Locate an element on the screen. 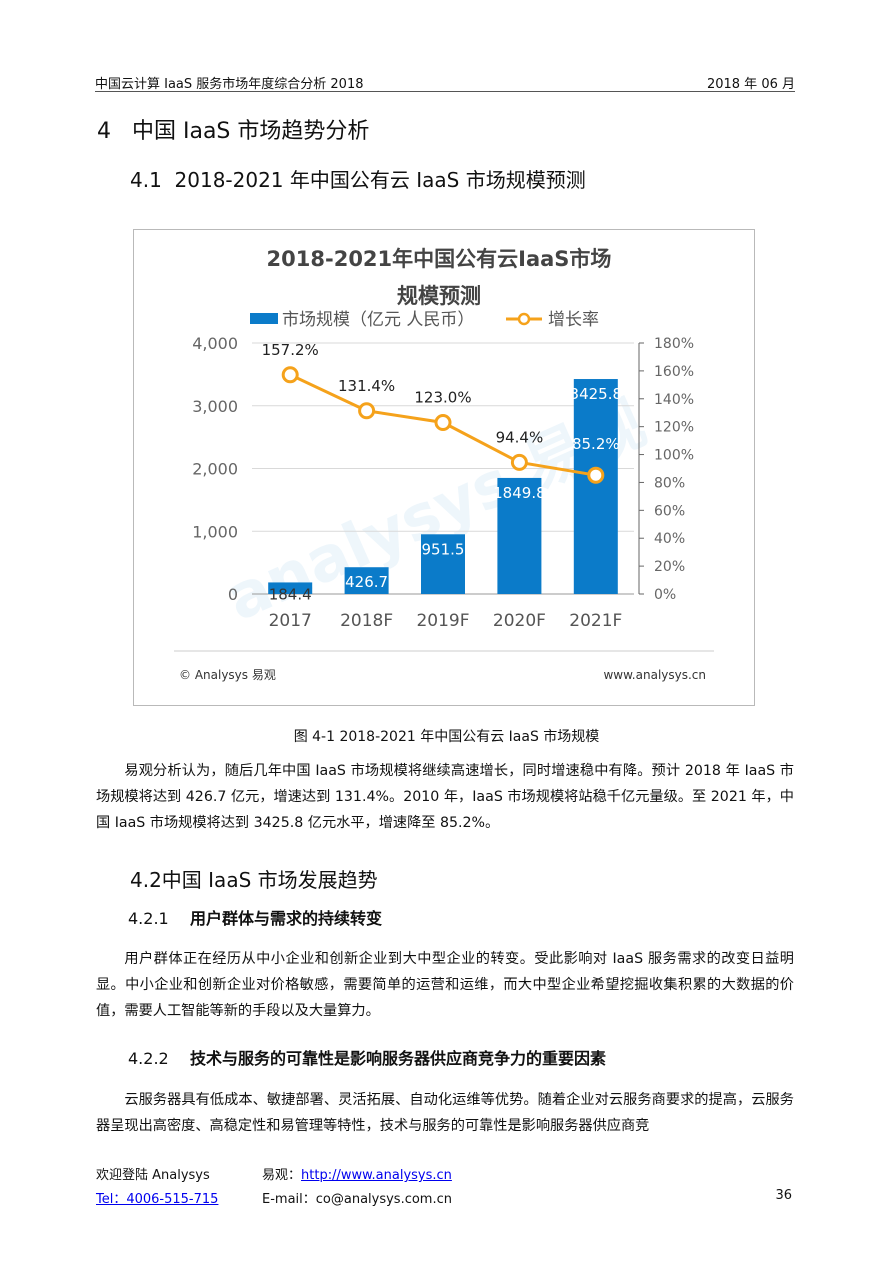  x-tick-label: 2020F is located at coordinates (519, 621).